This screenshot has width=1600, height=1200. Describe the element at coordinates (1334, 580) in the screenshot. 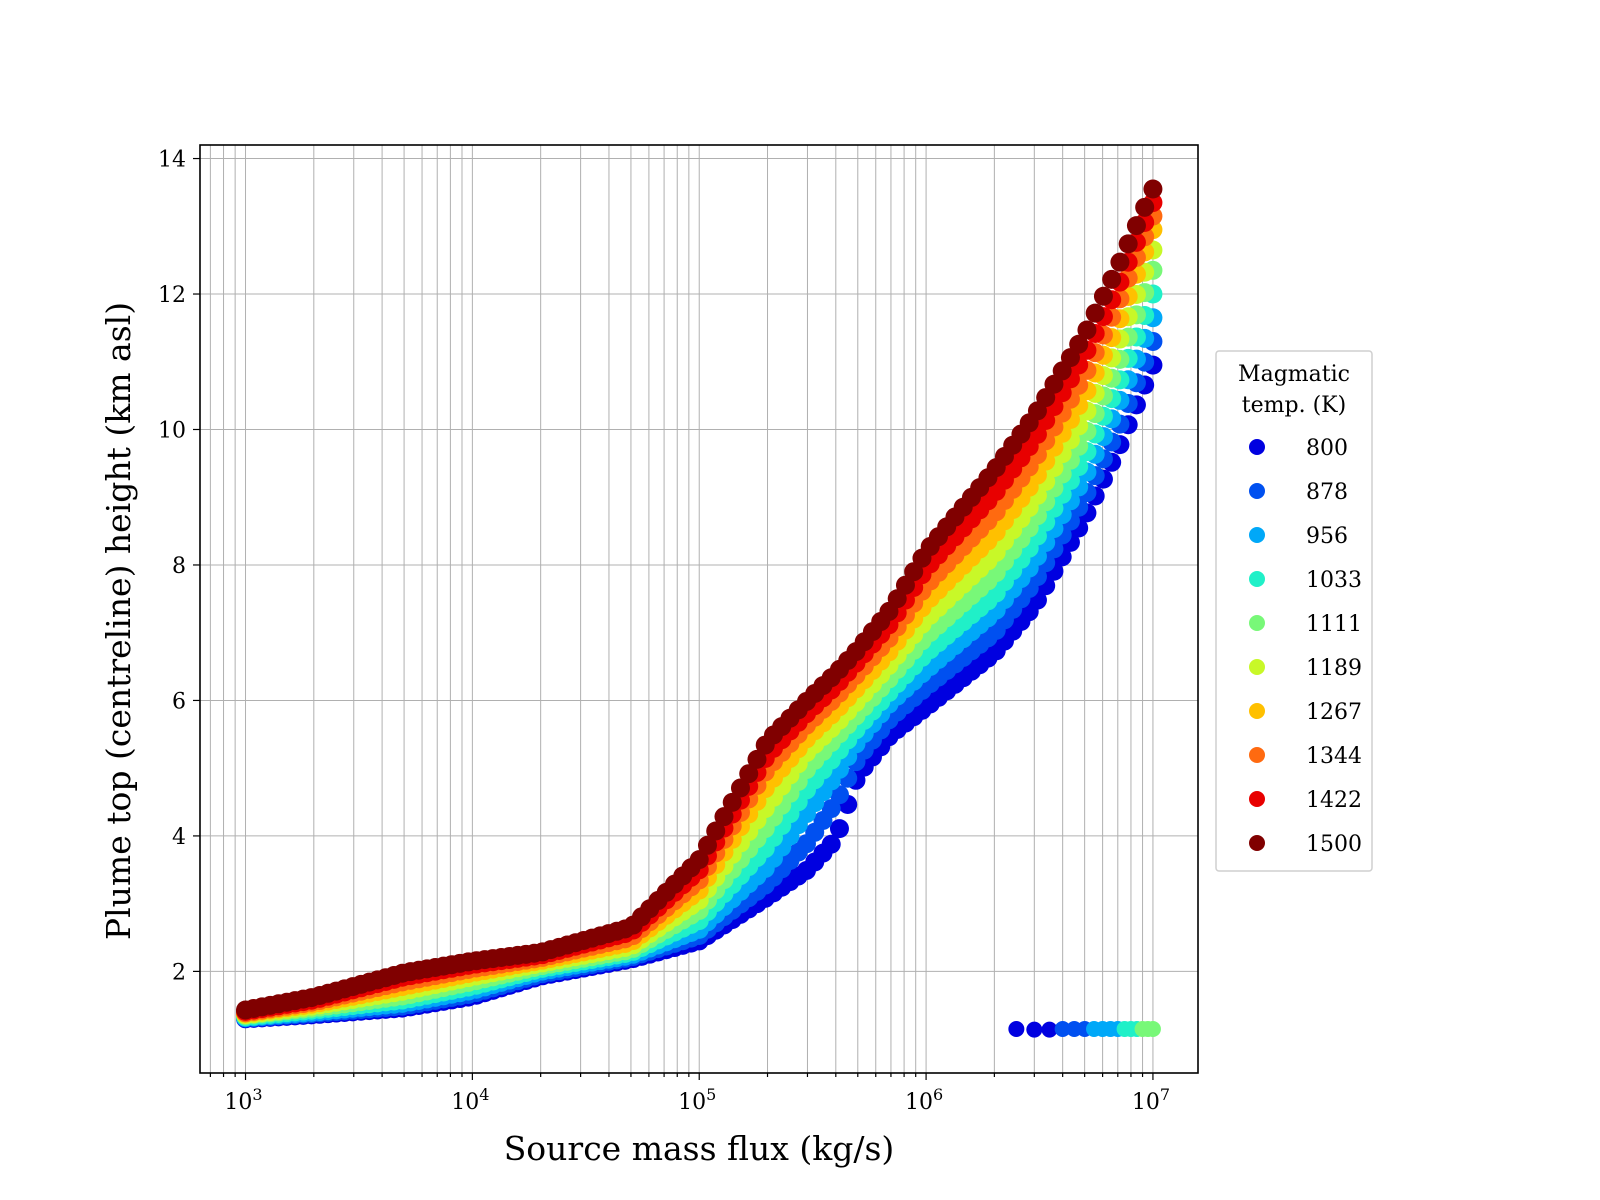

I see `legend-label: 1033` at that location.